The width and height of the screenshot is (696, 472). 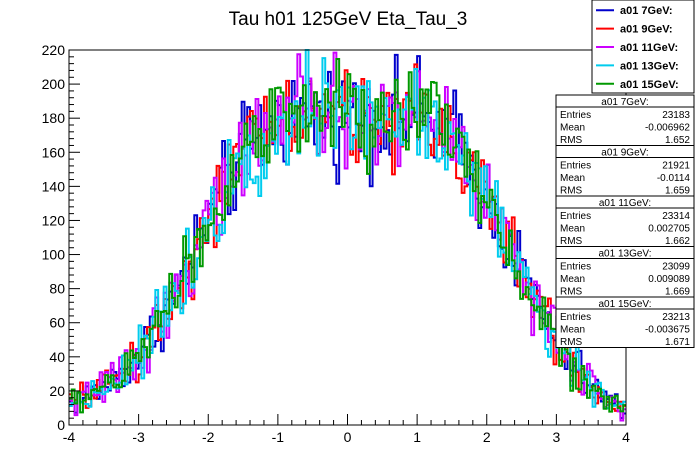 What do you see at coordinates (649, 66) in the screenshot?
I see `legend-entry: a01 13GeV:` at bounding box center [649, 66].